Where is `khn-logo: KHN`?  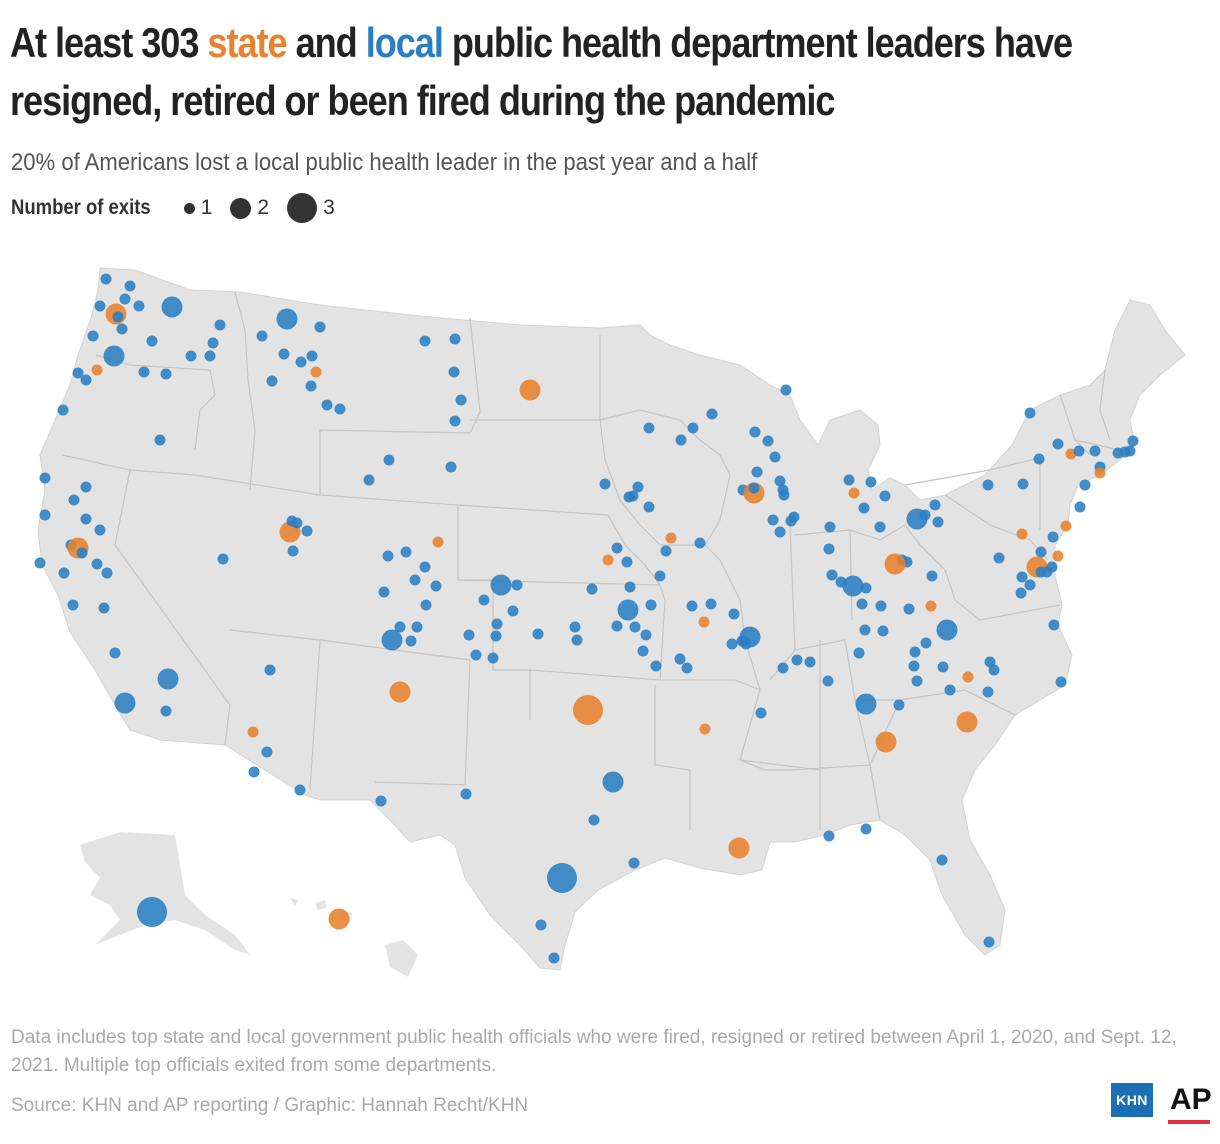 khn-logo: KHN is located at coordinates (1132, 1100).